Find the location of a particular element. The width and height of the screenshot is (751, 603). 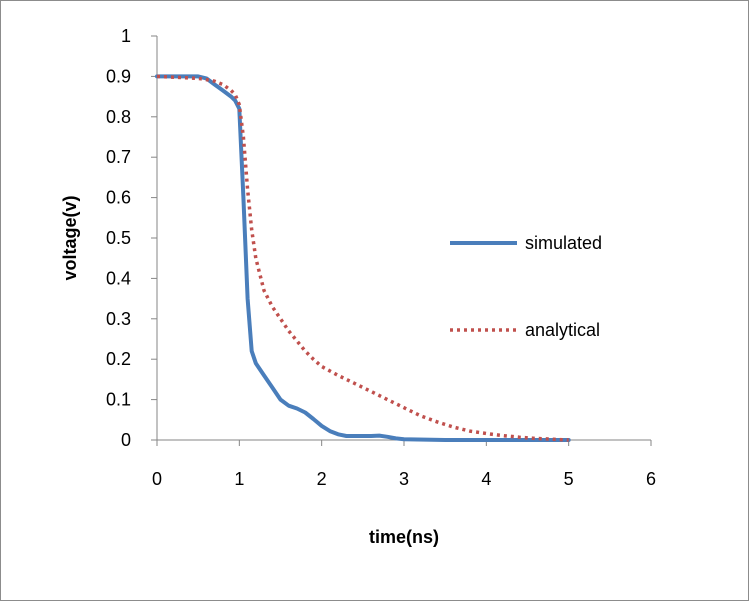

x-tick-label: 6 is located at coordinates (651, 479).